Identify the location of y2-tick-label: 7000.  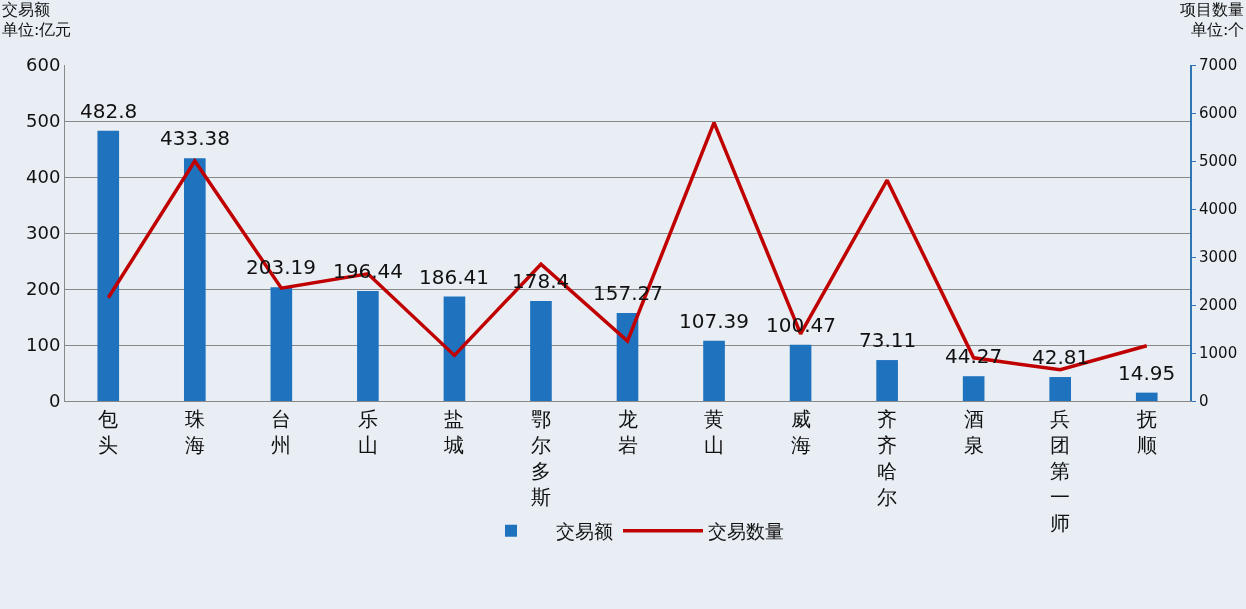
(1218, 65).